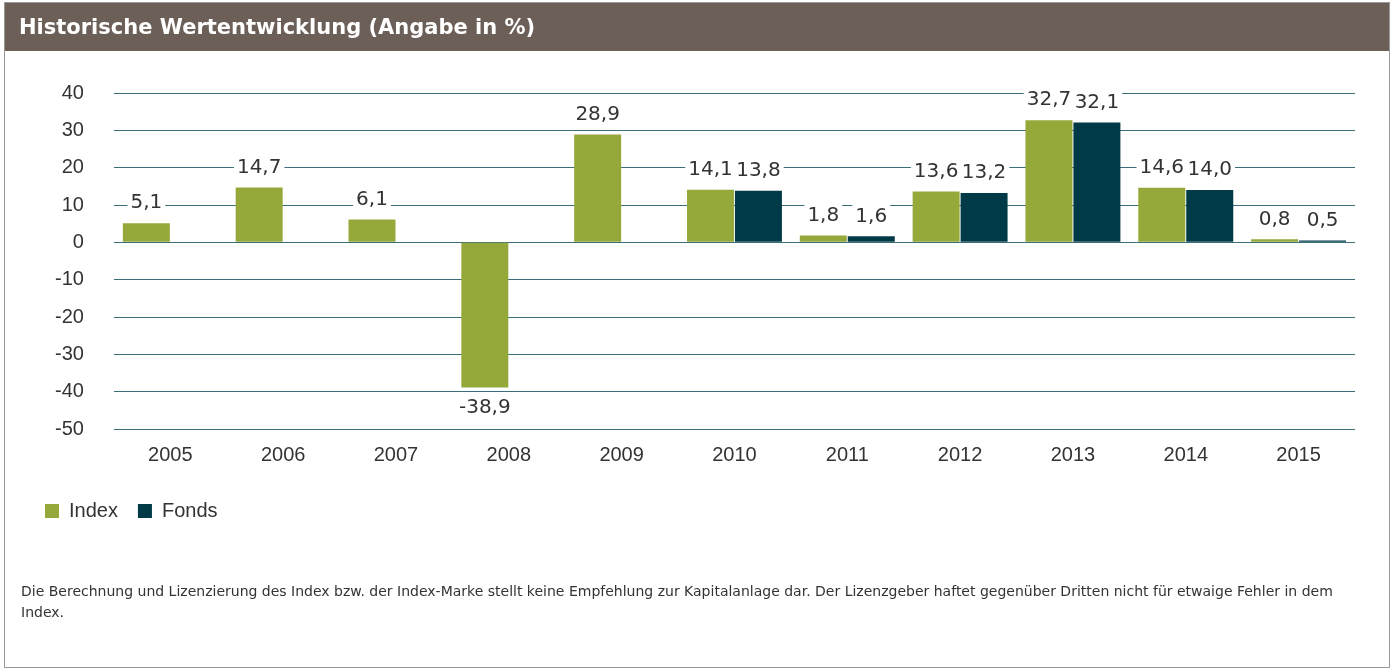  What do you see at coordinates (69, 390) in the screenshot?
I see `y-tick-label: -40` at bounding box center [69, 390].